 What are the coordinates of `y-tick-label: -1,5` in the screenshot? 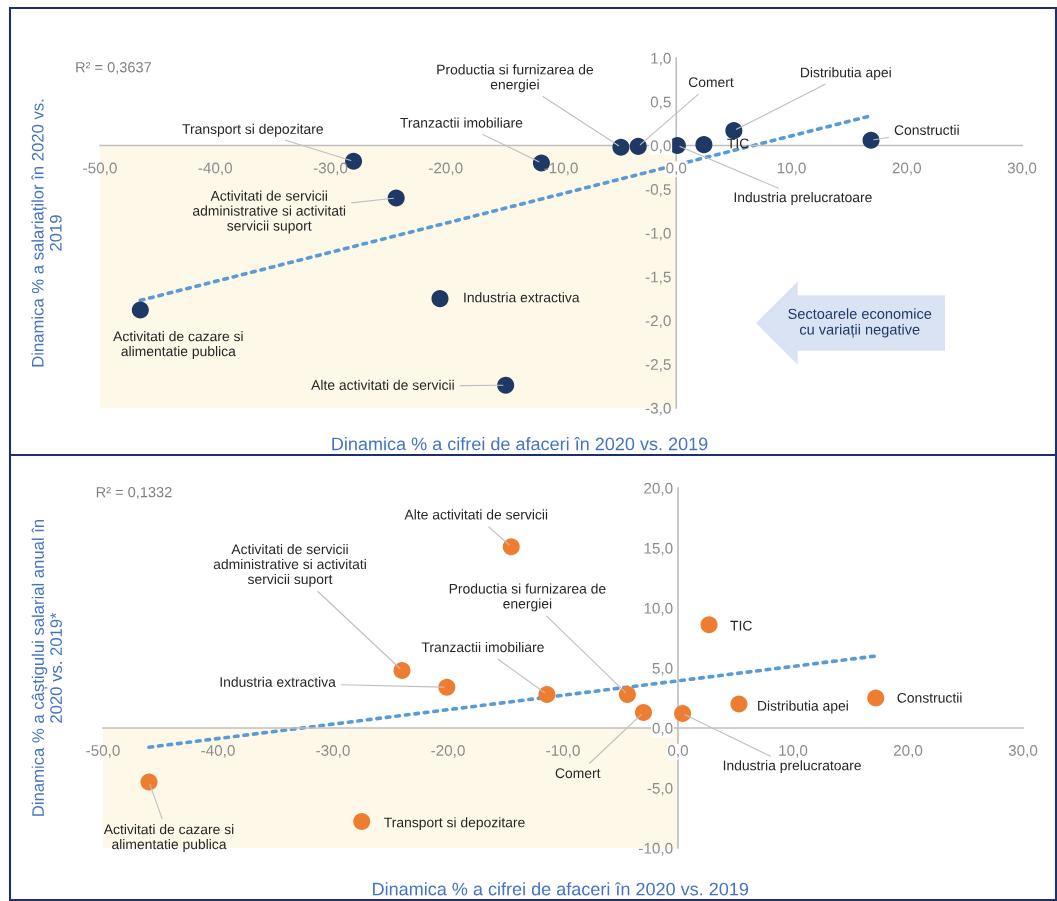 It's located at (658, 278).